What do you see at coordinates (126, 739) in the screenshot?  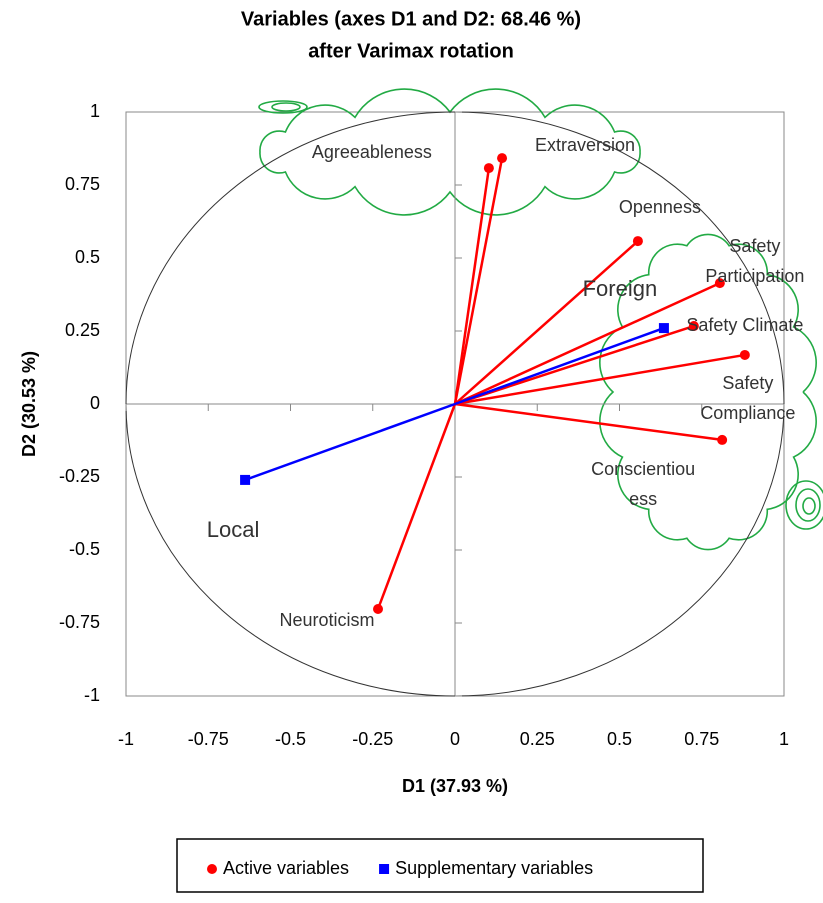 I see `x-tick-label: -1` at bounding box center [126, 739].